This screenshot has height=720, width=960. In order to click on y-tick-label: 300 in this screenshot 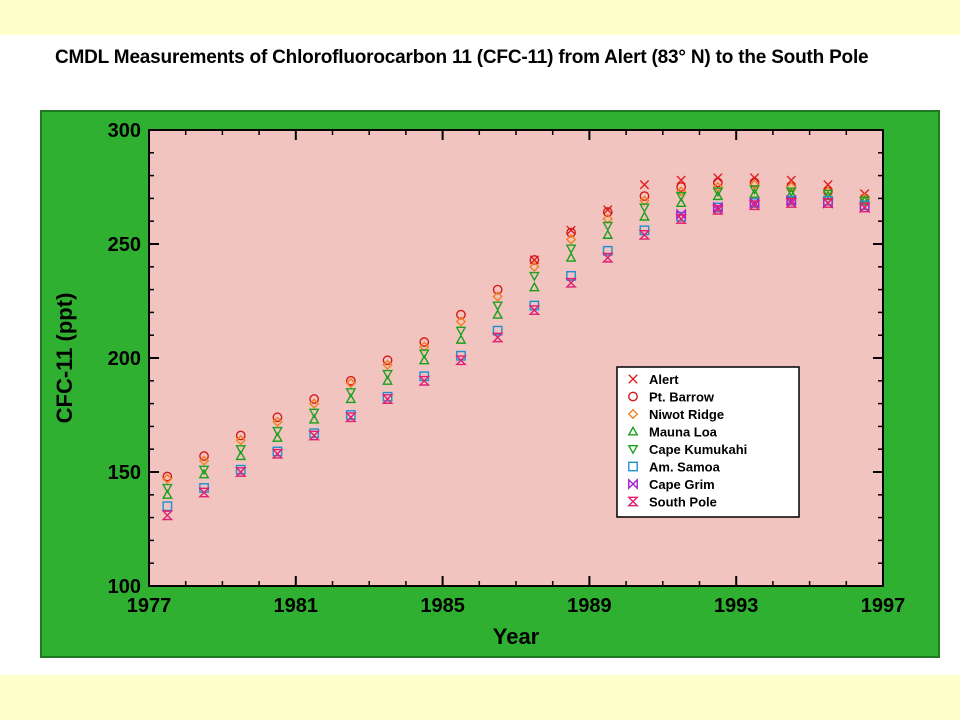, I will do `click(124, 131)`.